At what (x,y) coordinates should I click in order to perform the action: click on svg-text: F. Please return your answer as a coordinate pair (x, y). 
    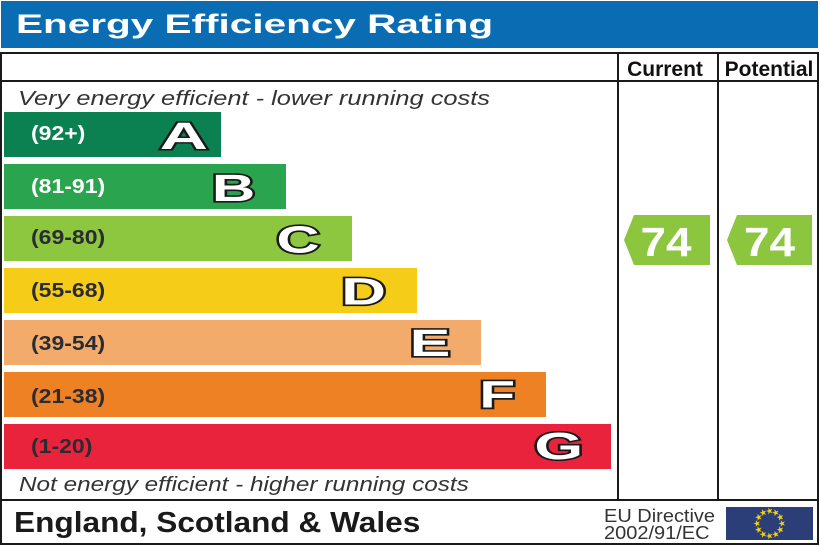
    Looking at the image, I should click on (497, 395).